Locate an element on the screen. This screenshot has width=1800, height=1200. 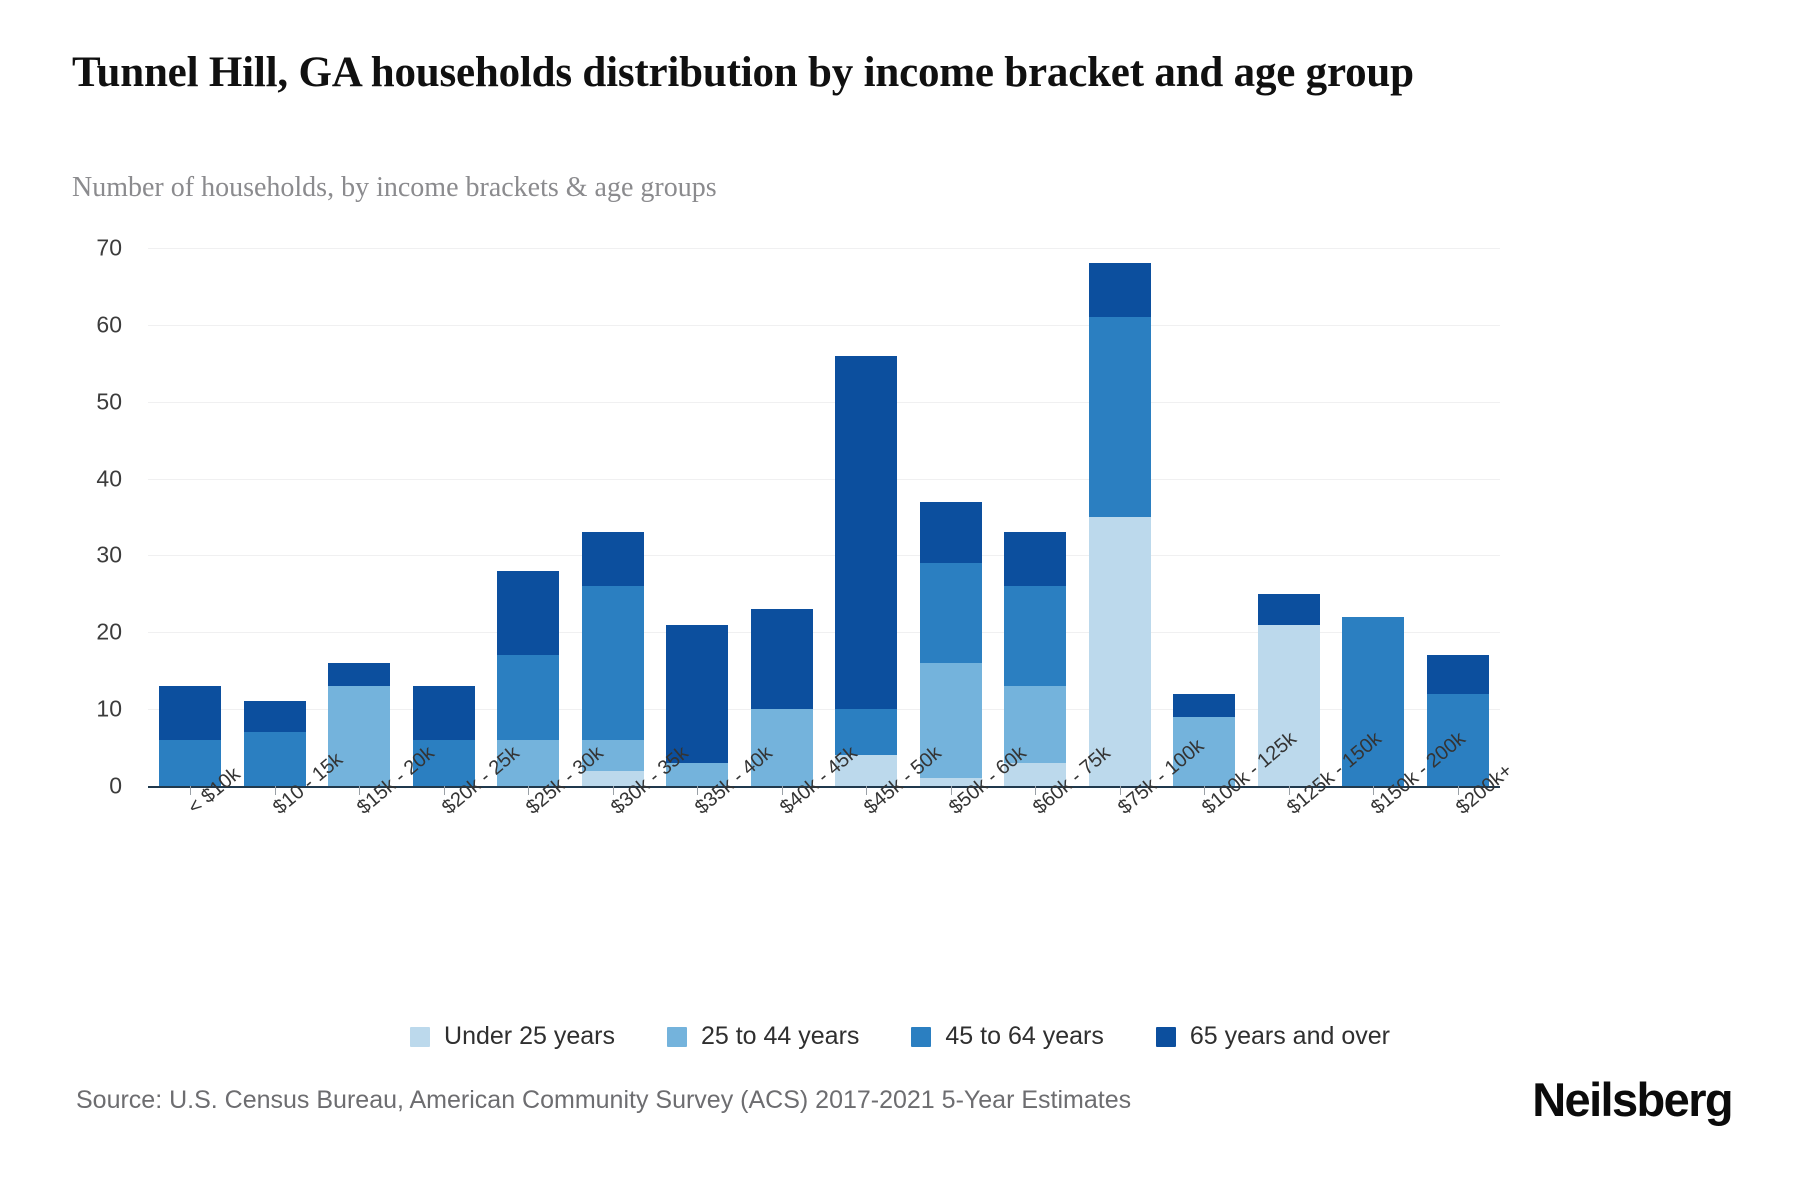
legend-item: 25 to 44 years is located at coordinates (763, 1036).